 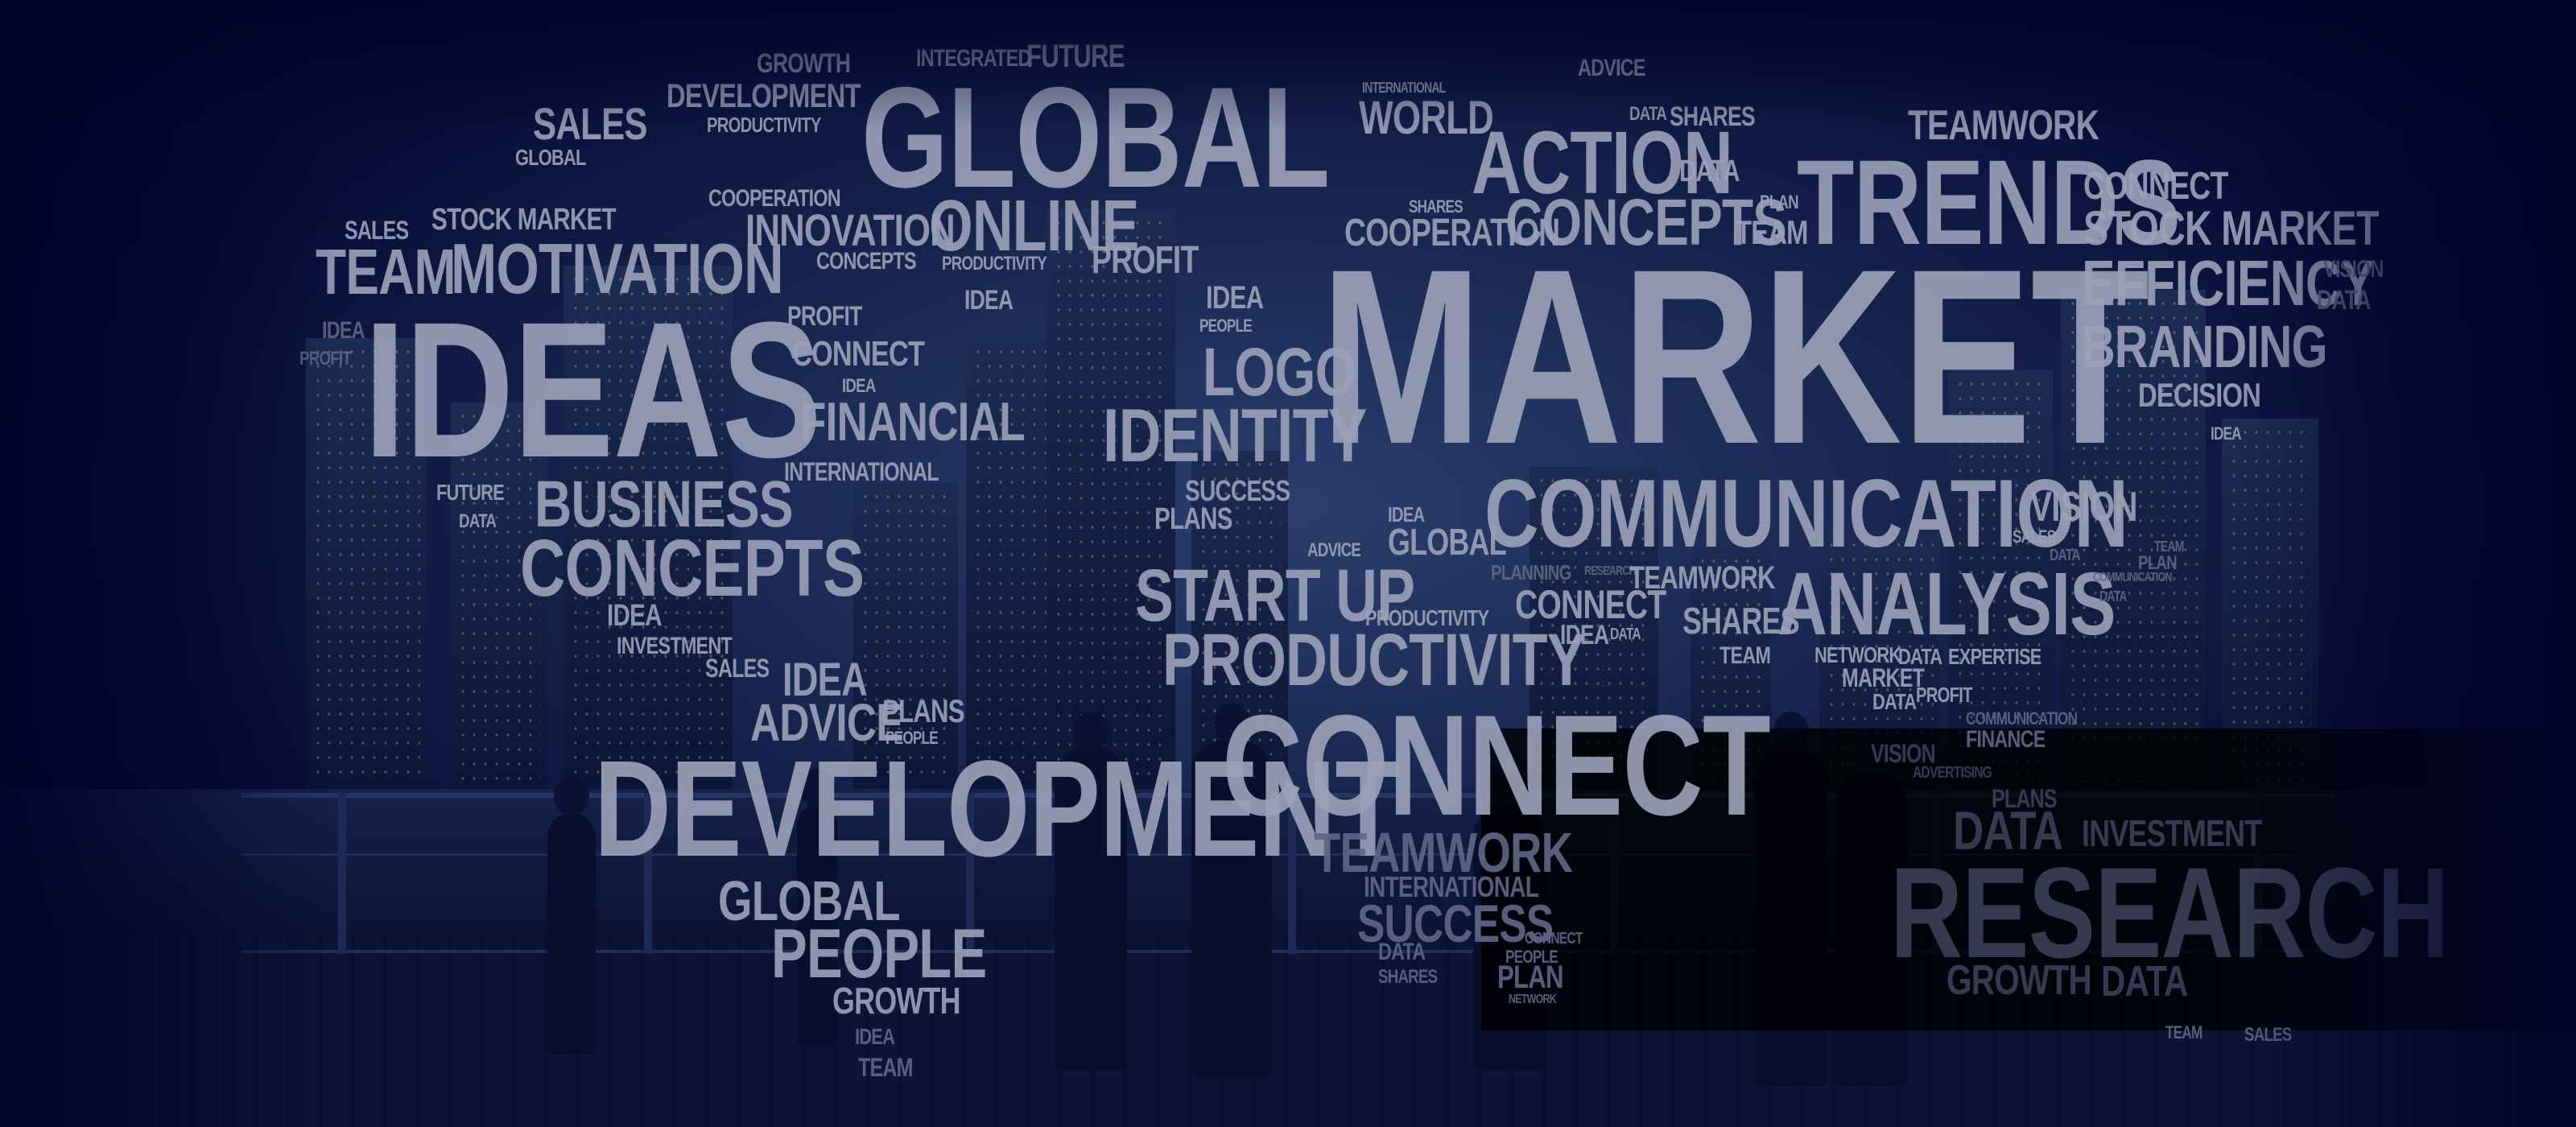 What do you see at coordinates (571, 915) in the screenshot?
I see `walking-person` at bounding box center [571, 915].